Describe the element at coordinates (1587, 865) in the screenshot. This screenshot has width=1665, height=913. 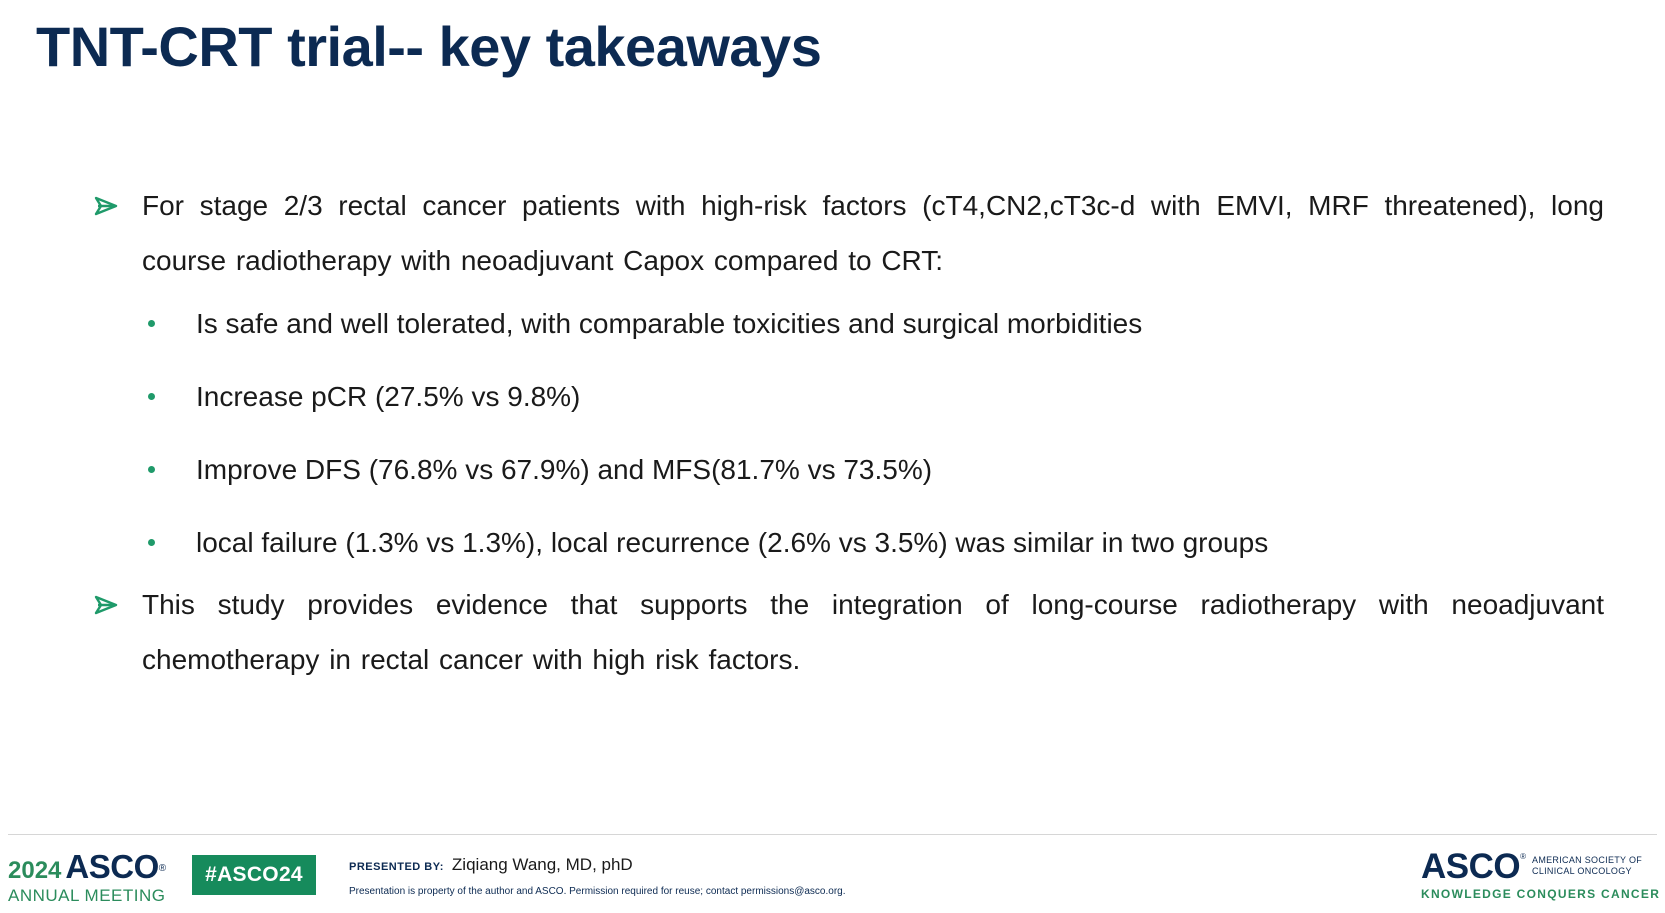
I see `logo-society-name: American Society of Clinical Oncology` at that location.